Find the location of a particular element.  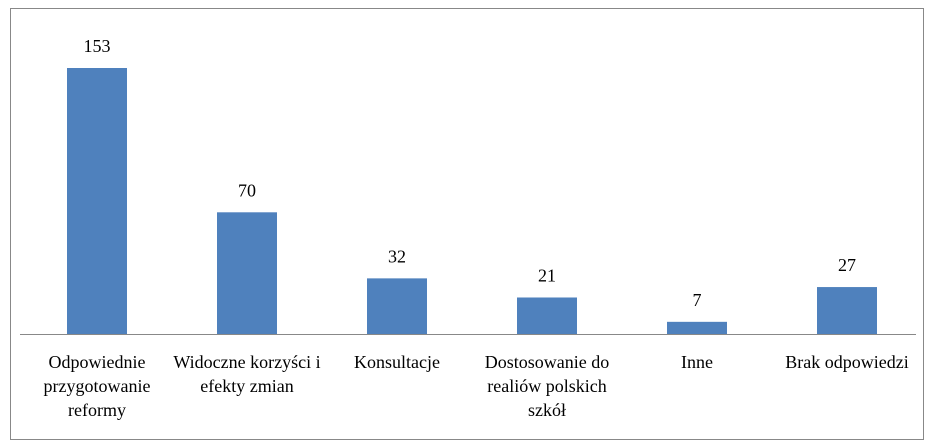

data-label: 70 is located at coordinates (247, 190).